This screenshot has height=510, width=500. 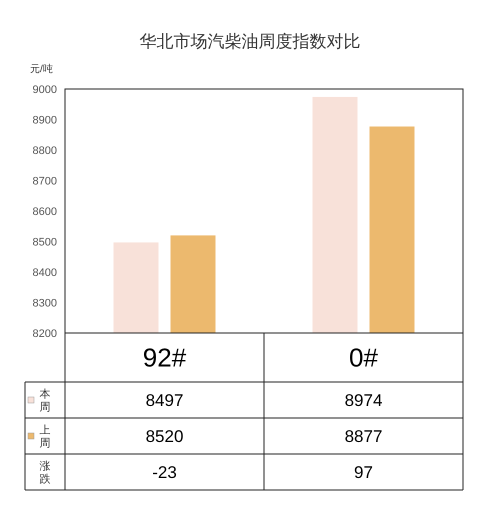 What do you see at coordinates (44, 90) in the screenshot?
I see `y-tick-label: 9000` at bounding box center [44, 90].